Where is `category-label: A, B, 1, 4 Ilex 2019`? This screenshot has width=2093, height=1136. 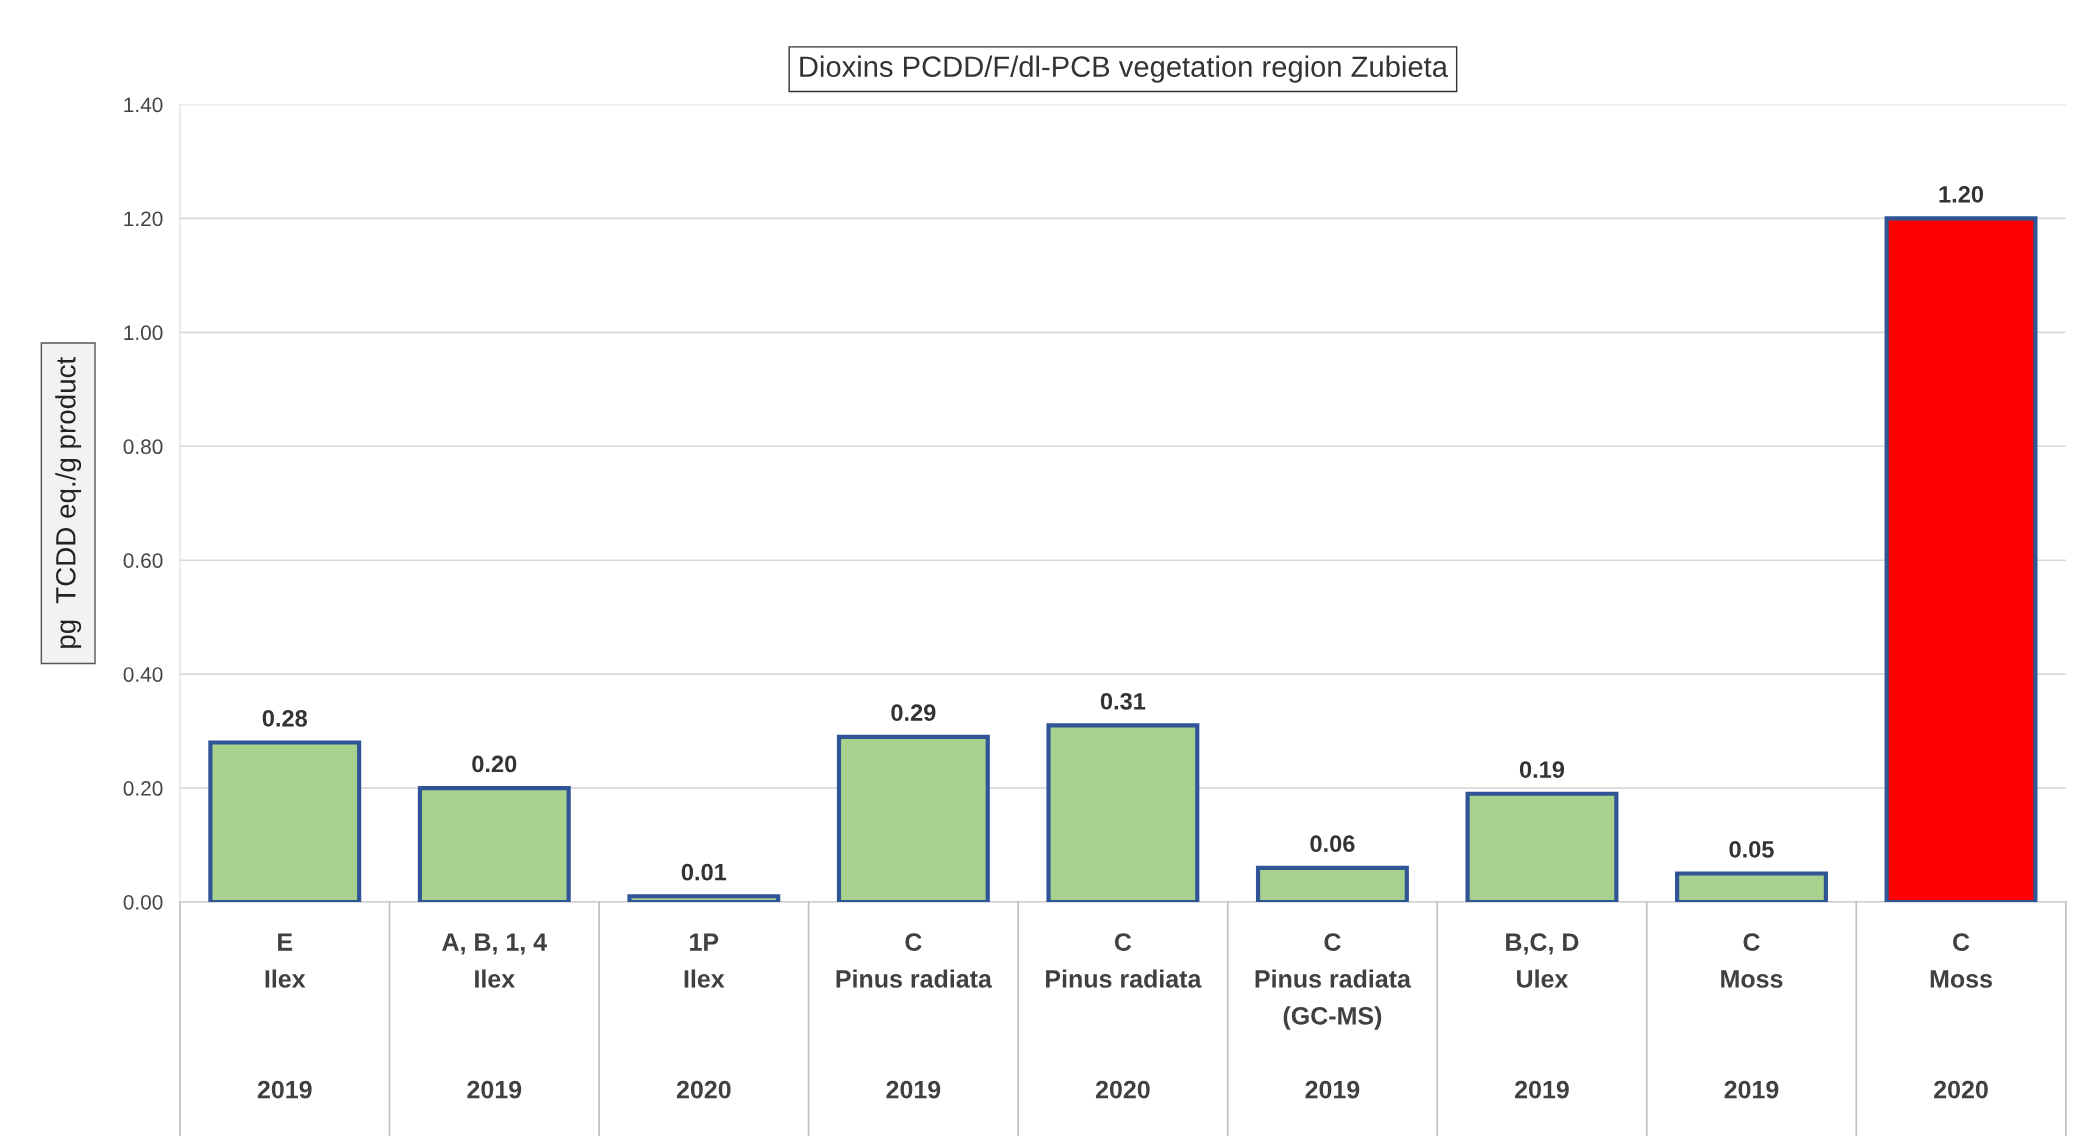 category-label: A, B, 1, 4 Ilex 2019 is located at coordinates (494, 1016).